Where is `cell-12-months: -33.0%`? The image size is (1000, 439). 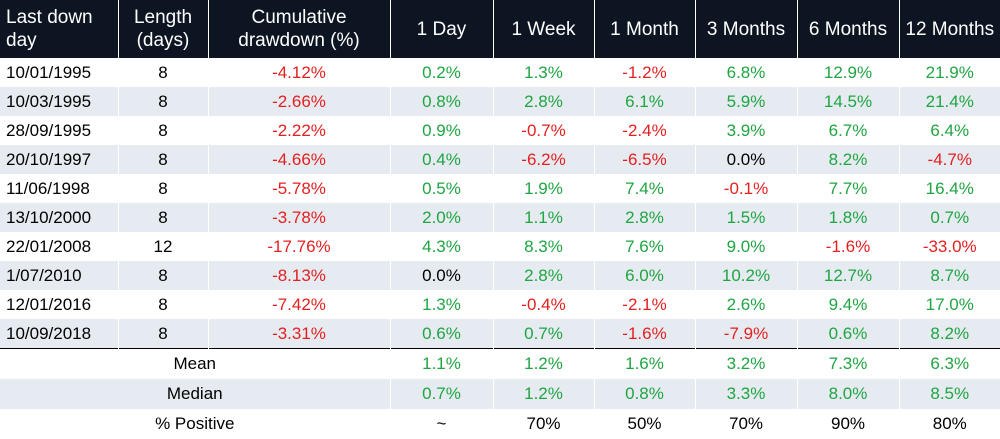
cell-12-months: -33.0% is located at coordinates (949, 246).